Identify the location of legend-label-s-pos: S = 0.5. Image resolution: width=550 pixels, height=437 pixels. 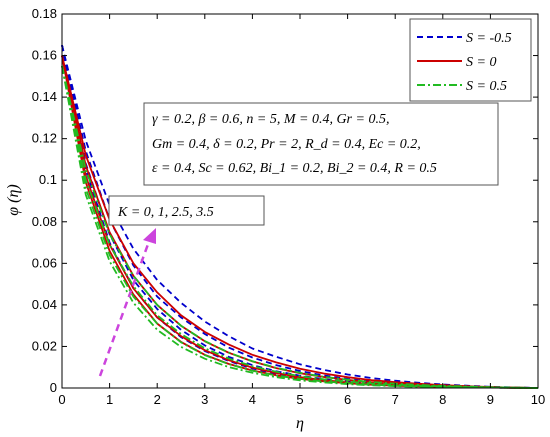
(486, 86).